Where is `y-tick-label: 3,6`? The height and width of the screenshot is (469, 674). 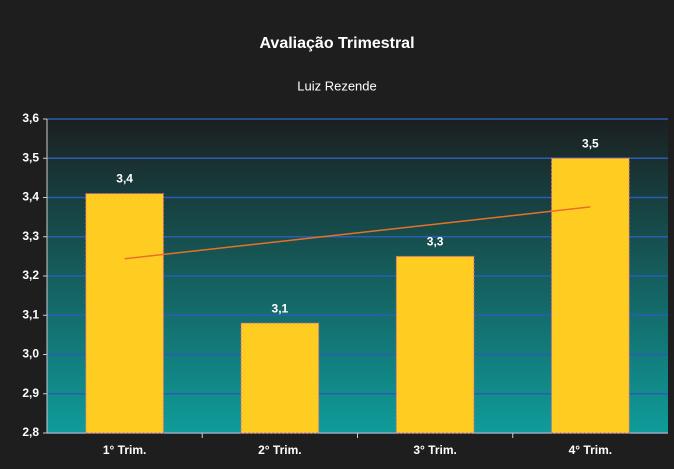 y-tick-label: 3,6 is located at coordinates (30, 118).